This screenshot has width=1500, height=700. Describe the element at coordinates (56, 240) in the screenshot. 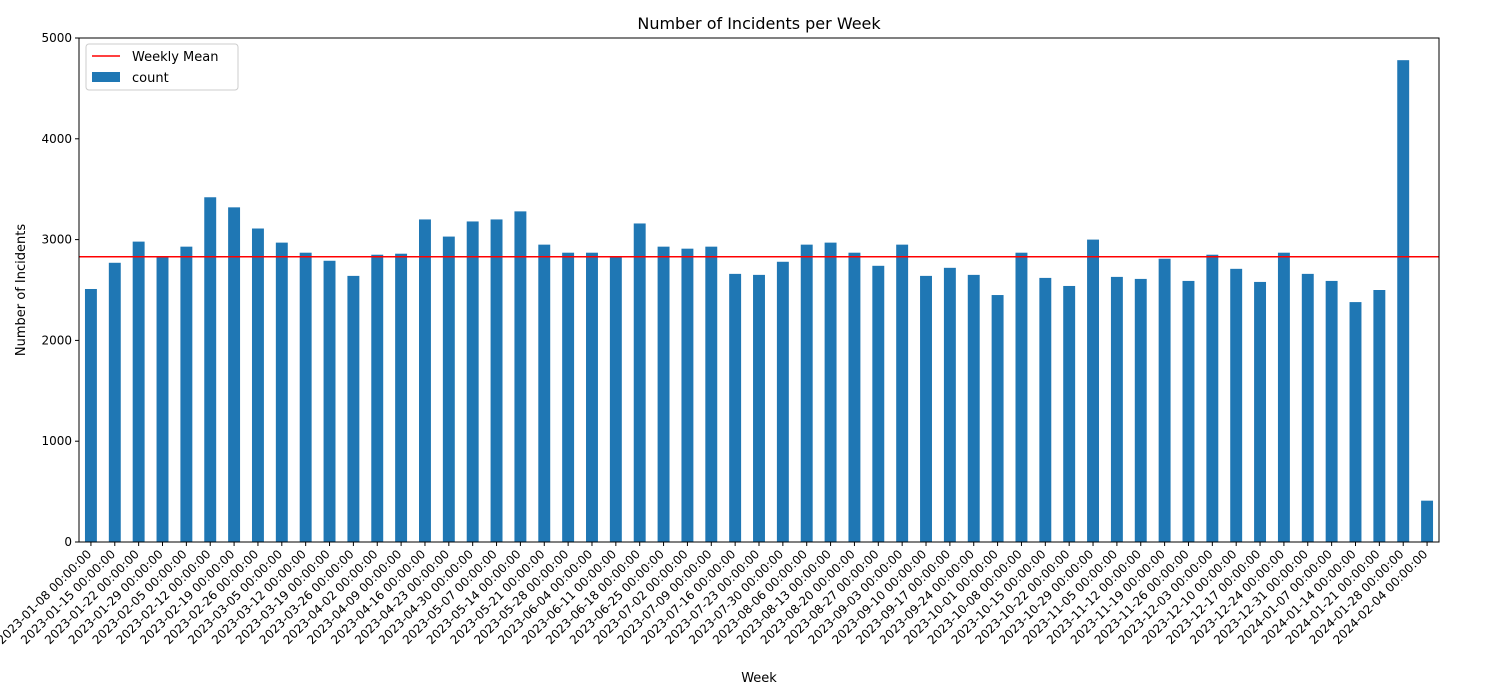

I see `y-tick-label: 3000` at that location.